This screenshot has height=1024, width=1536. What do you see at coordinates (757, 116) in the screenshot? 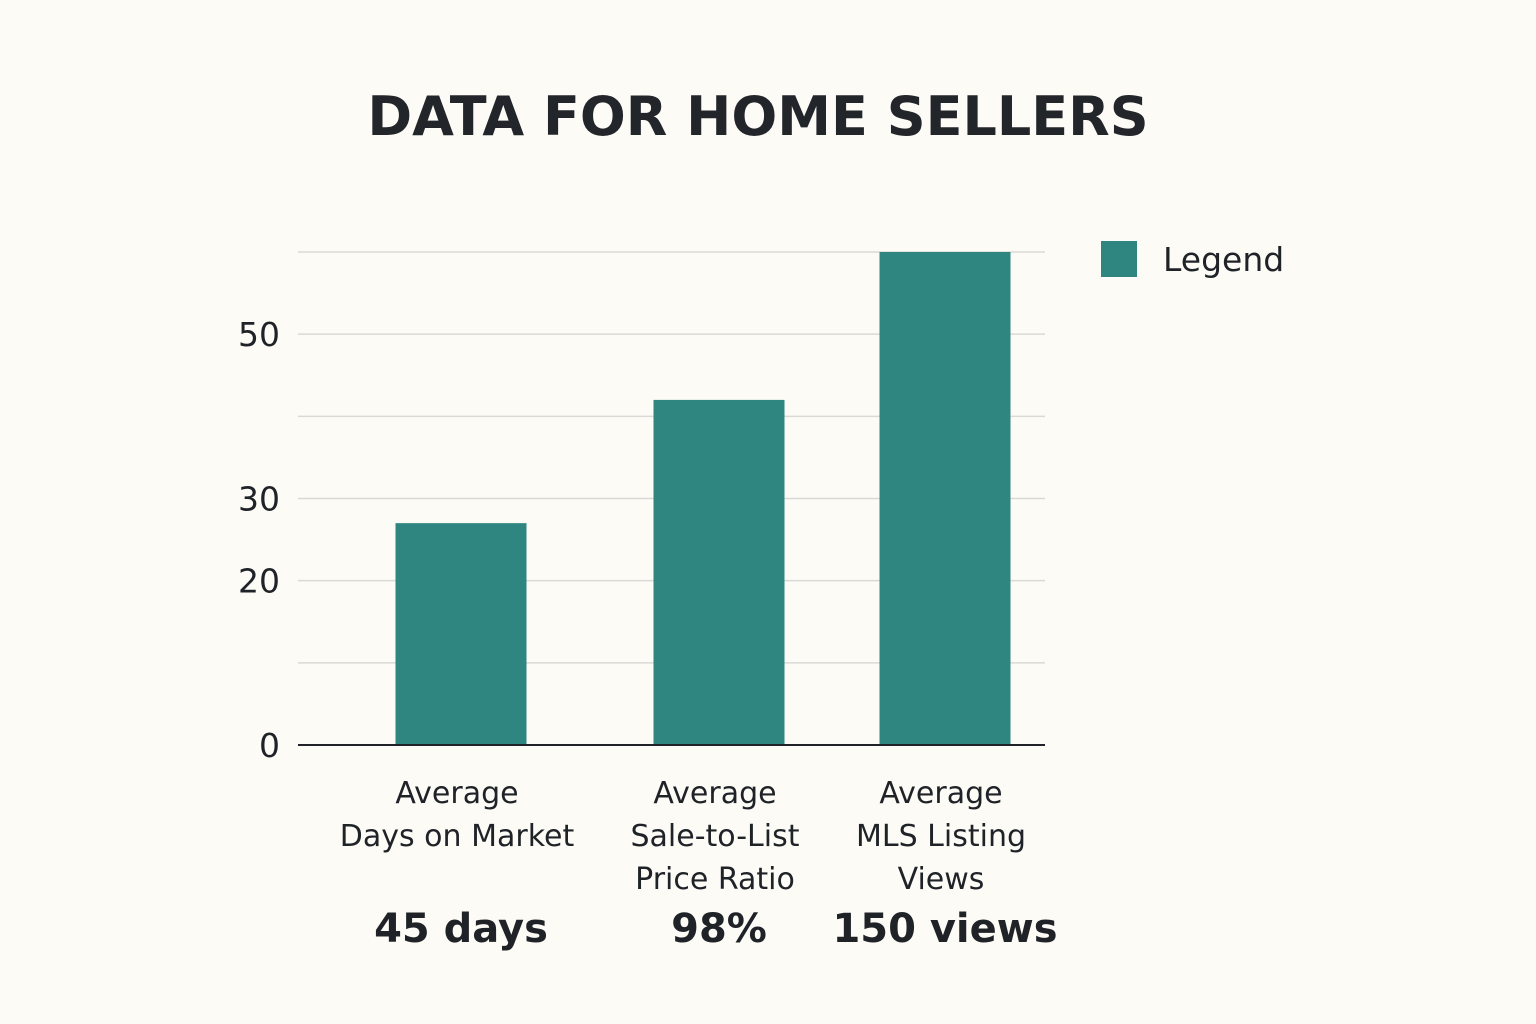
I see `chart-title: DATA FOR HOME SELLERS` at bounding box center [757, 116].